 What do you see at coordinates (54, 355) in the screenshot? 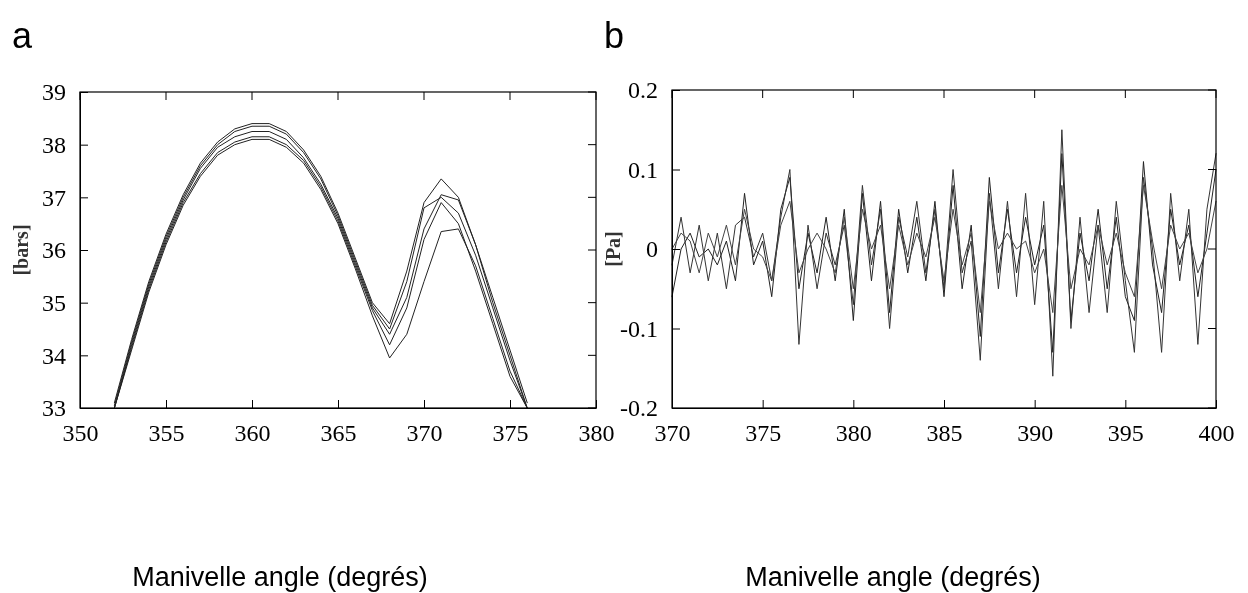
I see `y-tick-label: 34` at bounding box center [54, 355].